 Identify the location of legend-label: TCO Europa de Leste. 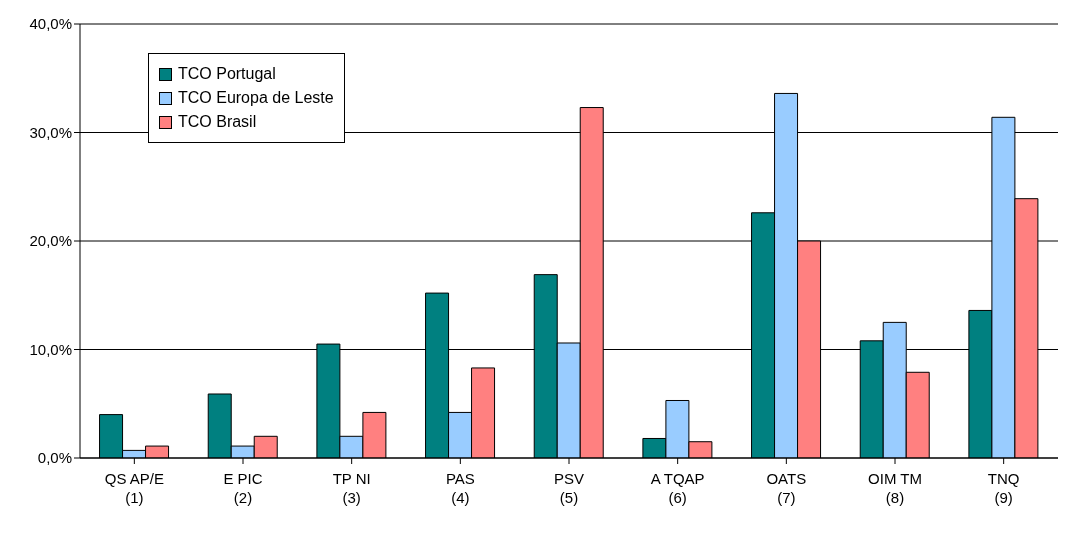
(256, 98).